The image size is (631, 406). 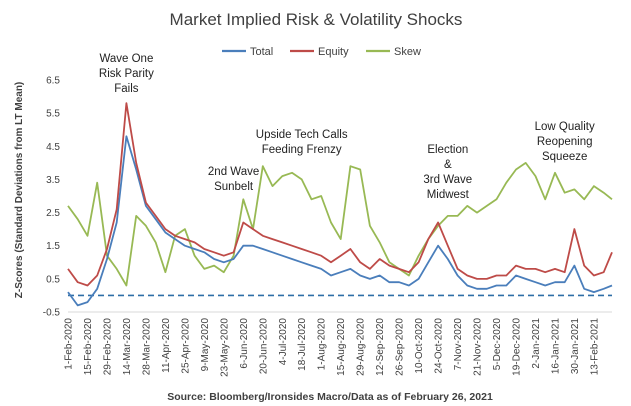 I want to click on legend-label-total: Total, so click(x=261, y=52).